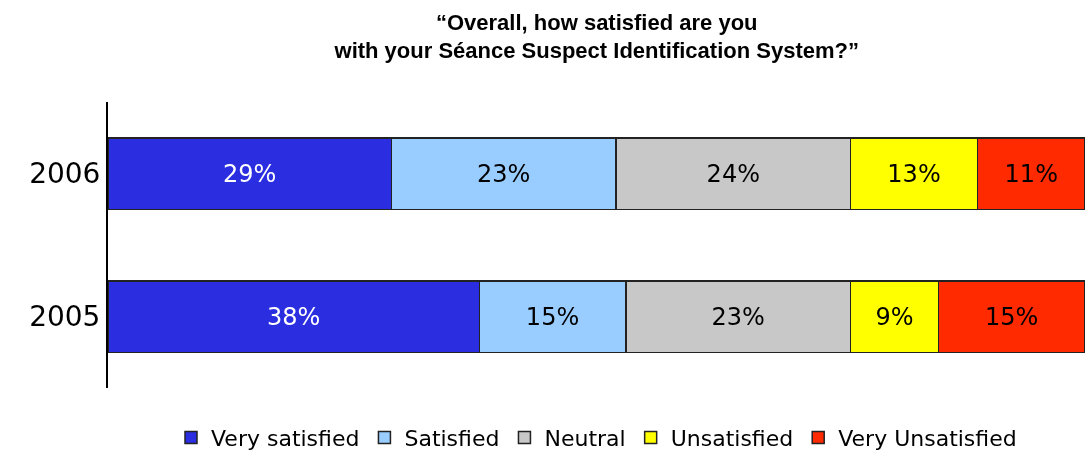  What do you see at coordinates (585, 438) in the screenshot?
I see `legend-label: Neutral` at bounding box center [585, 438].